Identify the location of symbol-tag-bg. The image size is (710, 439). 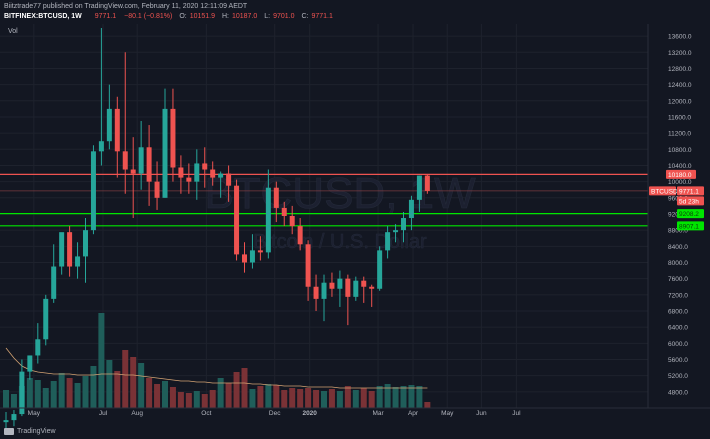
(662, 191).